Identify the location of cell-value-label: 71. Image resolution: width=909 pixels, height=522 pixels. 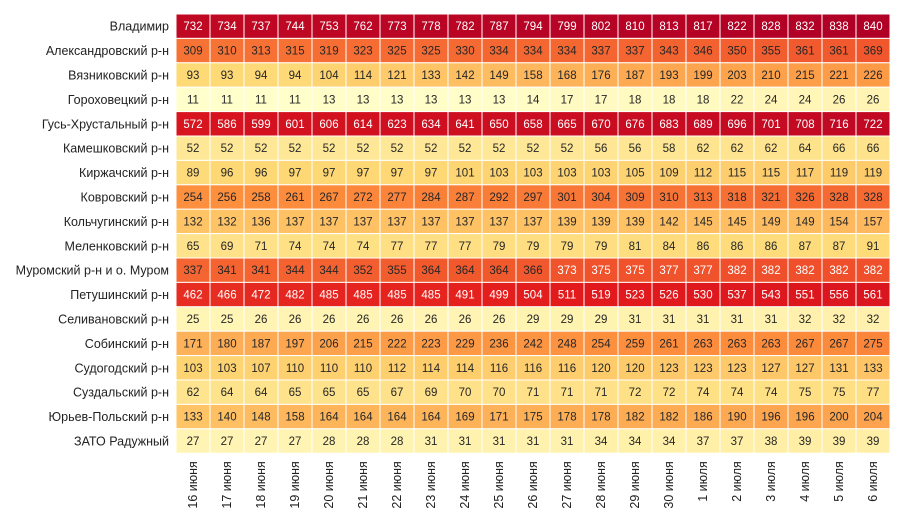
(601, 393).